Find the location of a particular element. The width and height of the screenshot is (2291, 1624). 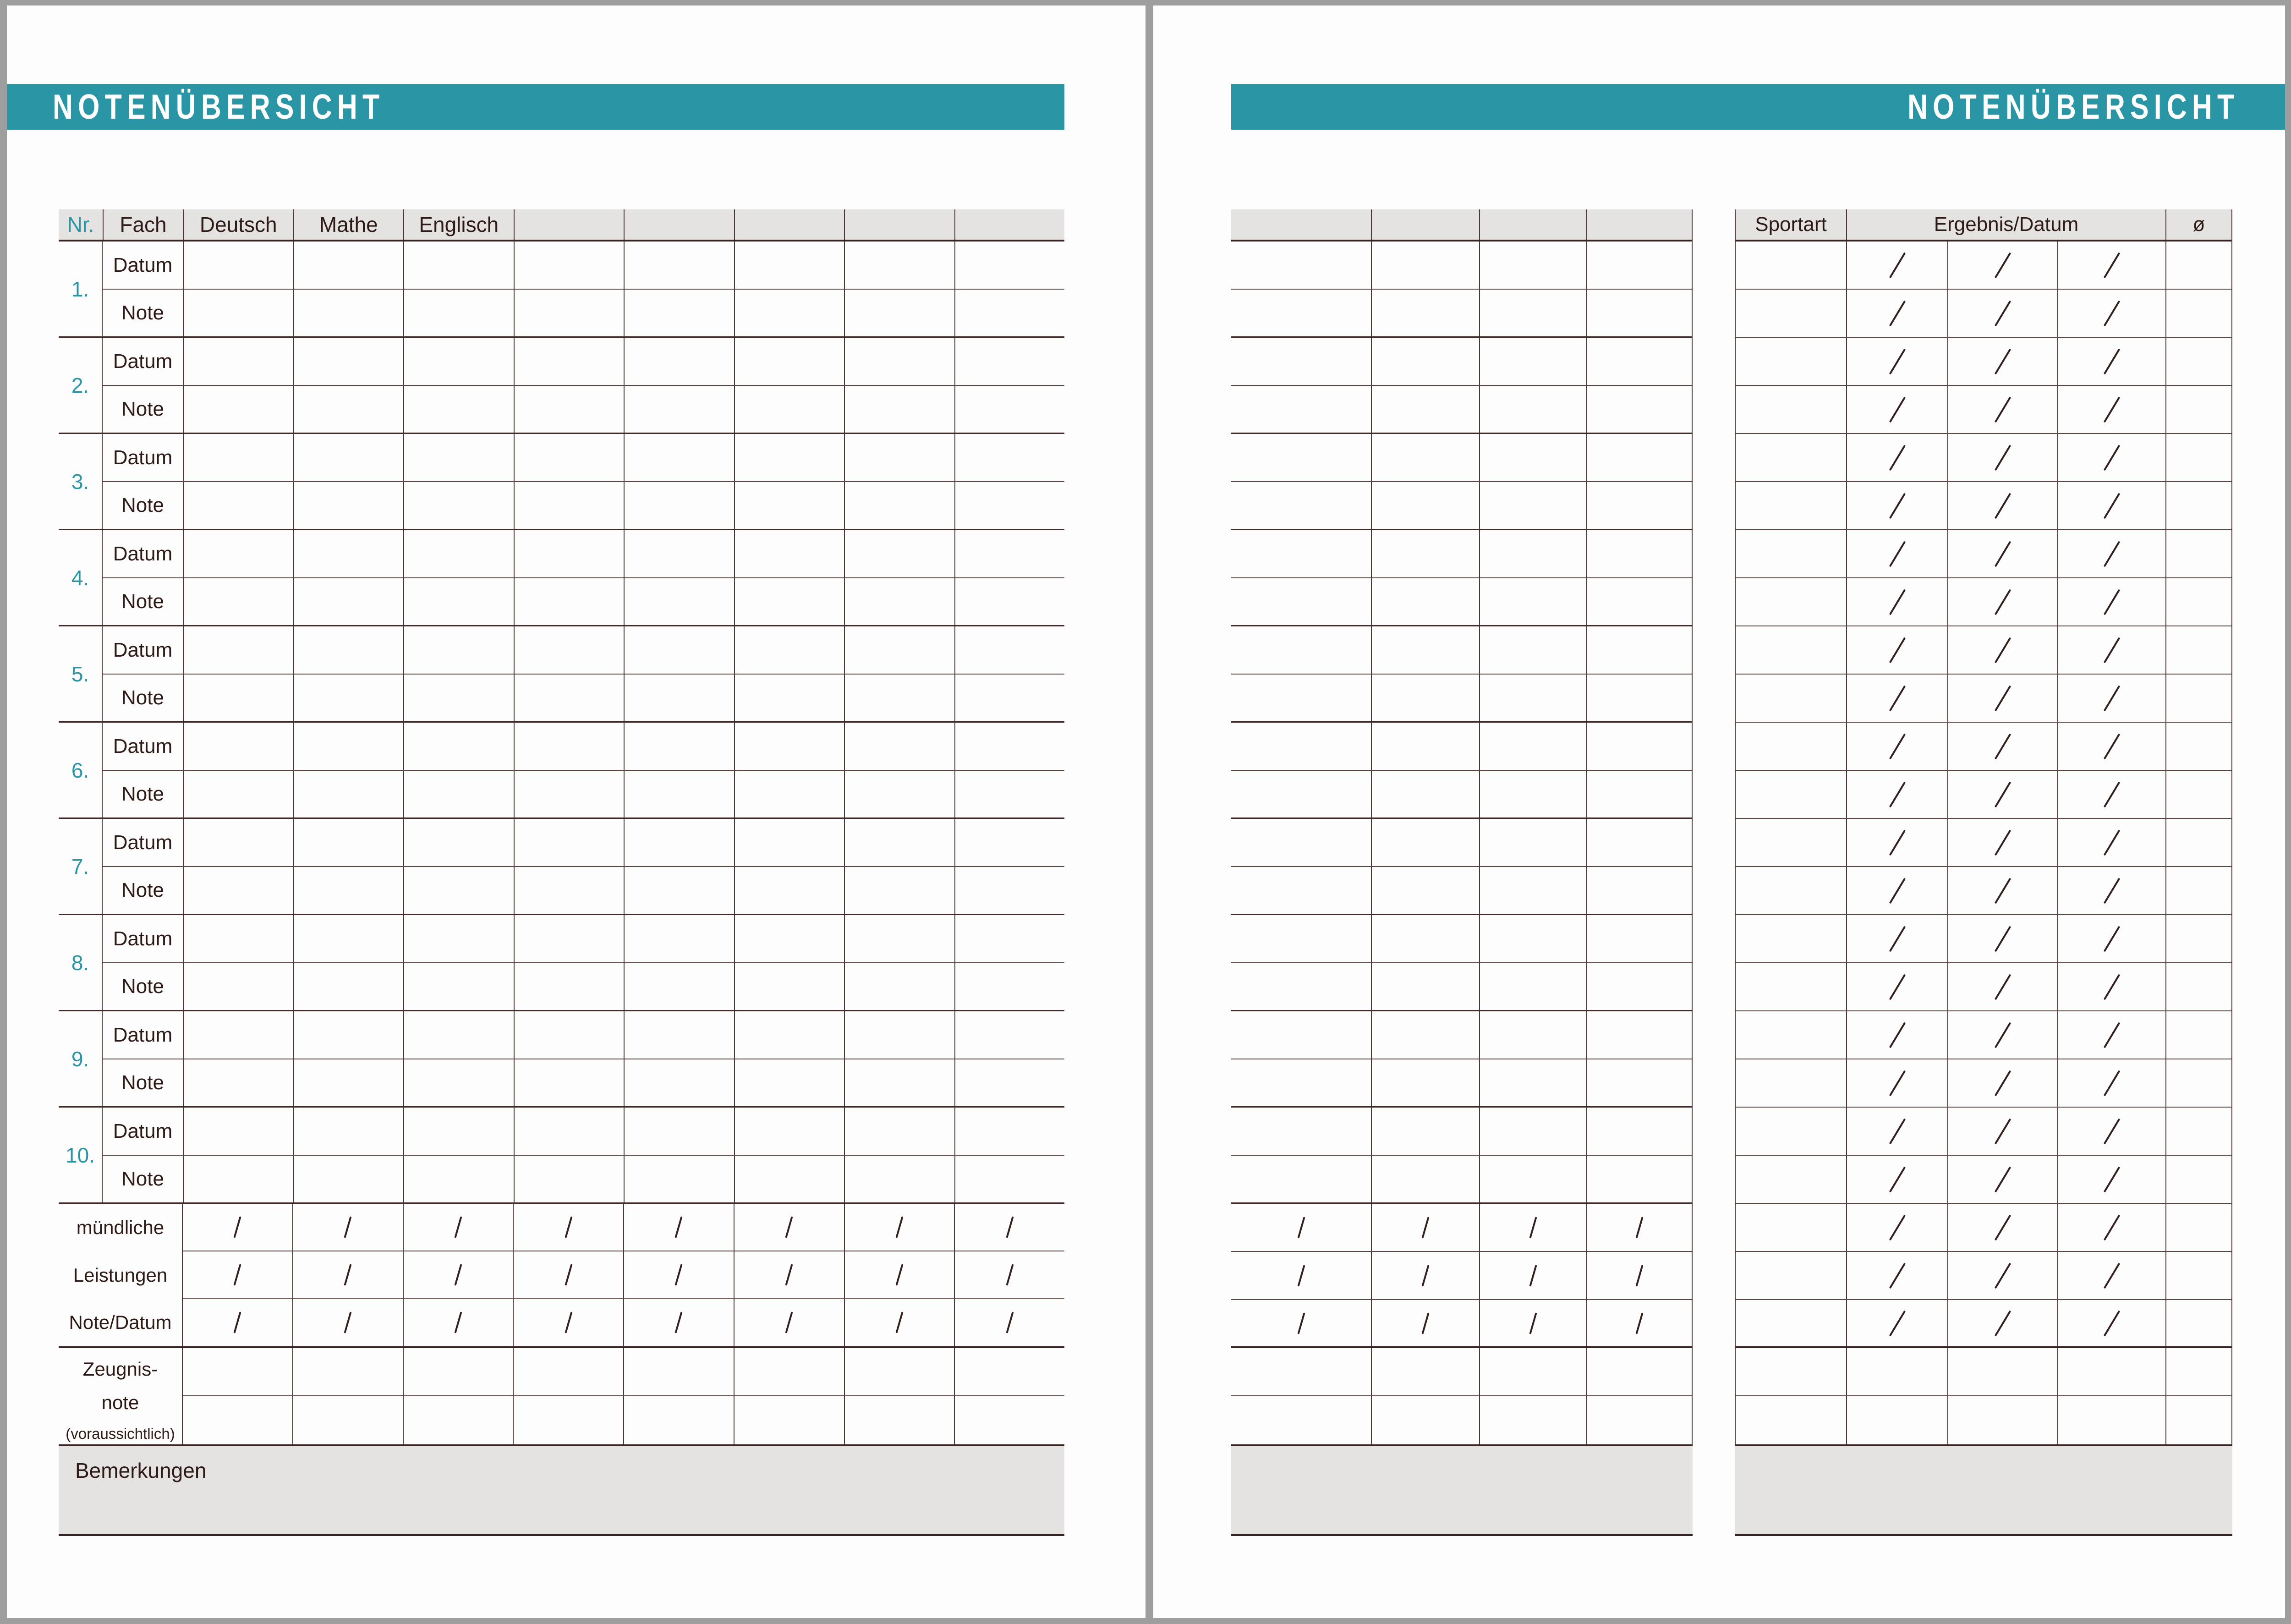

row-number: 2. is located at coordinates (81, 385).